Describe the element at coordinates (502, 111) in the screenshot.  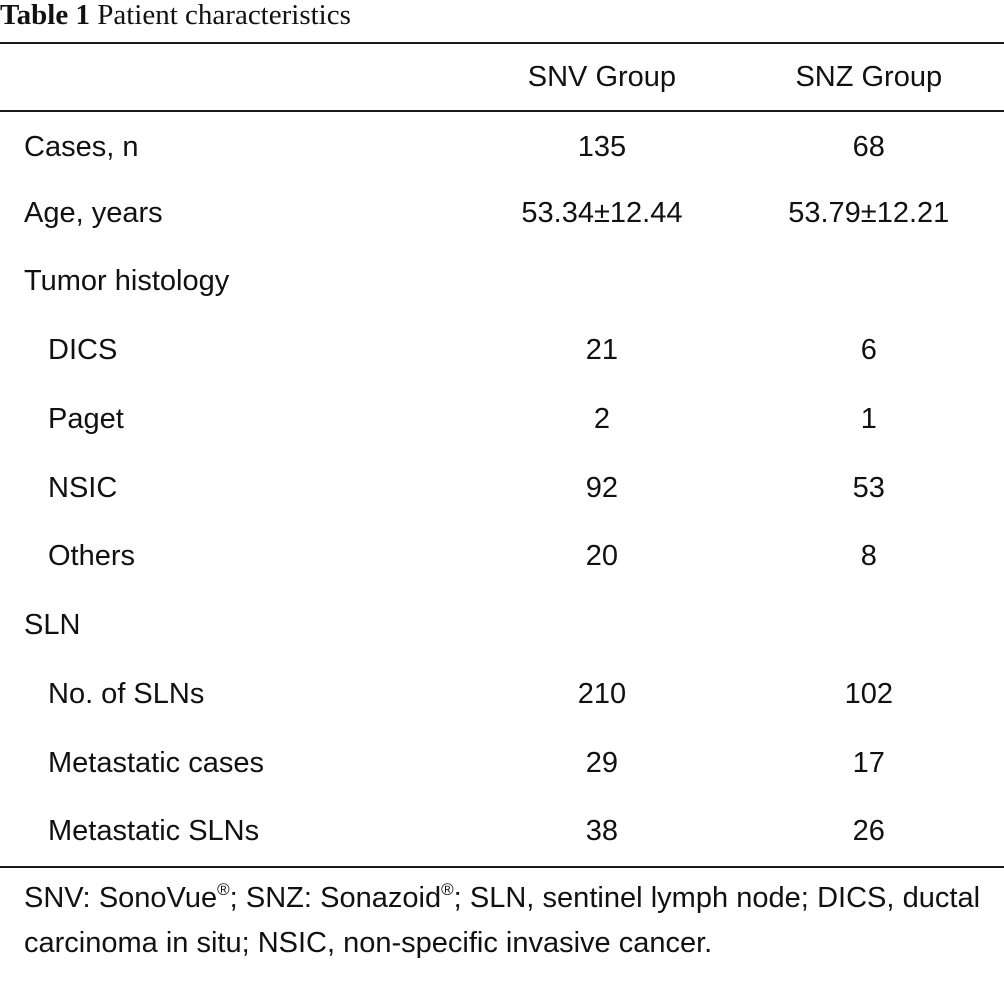
I see `header-rule` at that location.